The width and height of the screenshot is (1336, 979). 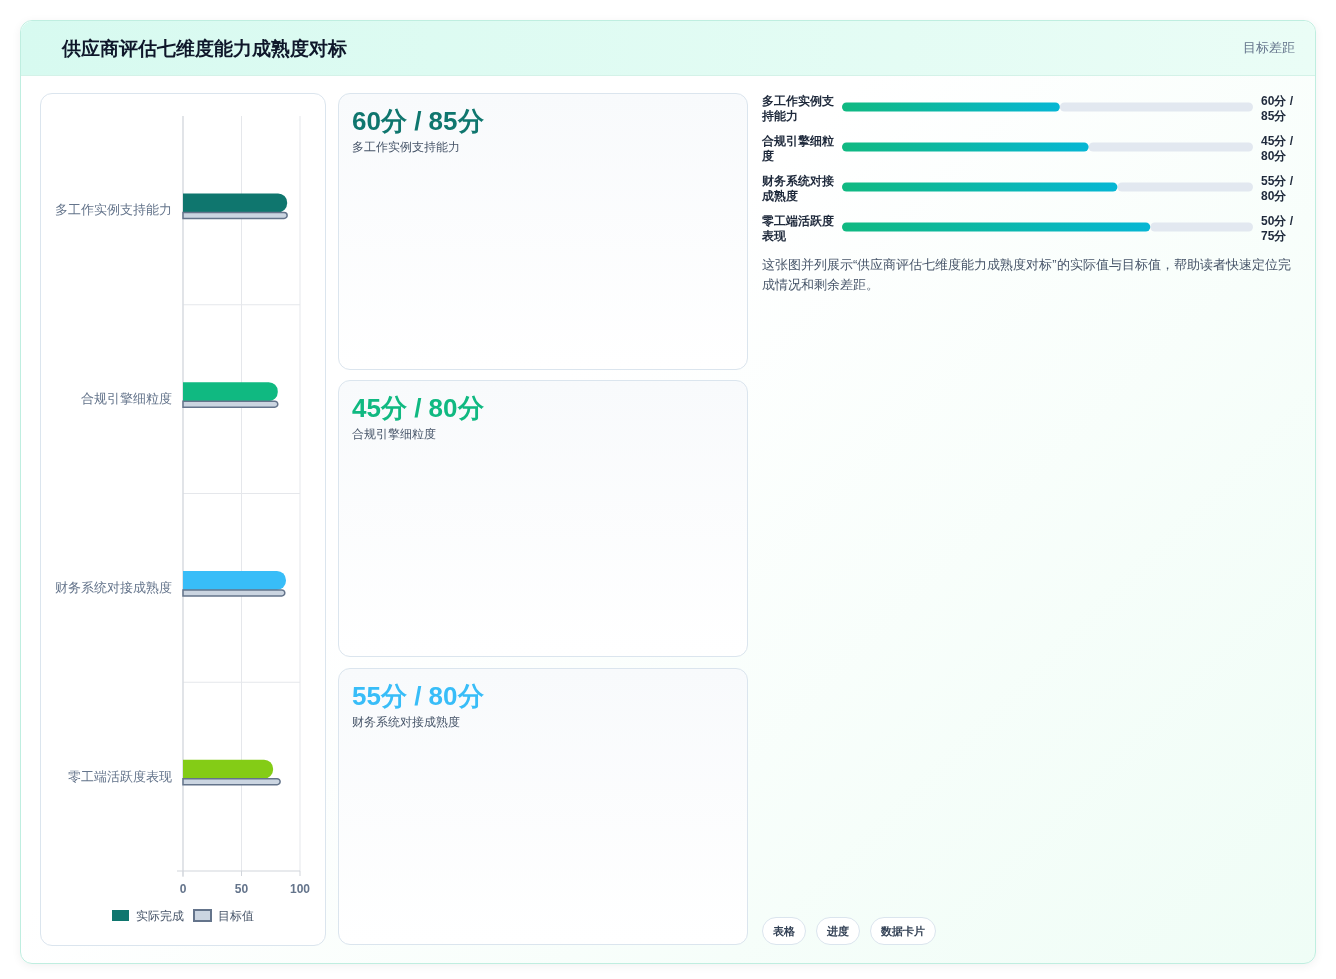 What do you see at coordinates (784, 931) in the screenshot?
I see `text: 表格` at bounding box center [784, 931].